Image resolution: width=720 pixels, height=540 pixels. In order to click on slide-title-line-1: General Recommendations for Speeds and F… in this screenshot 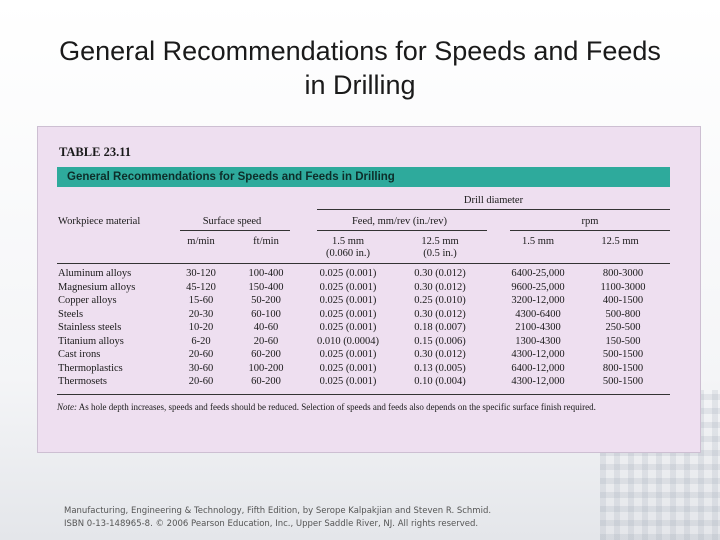, I will do `click(360, 51)`.